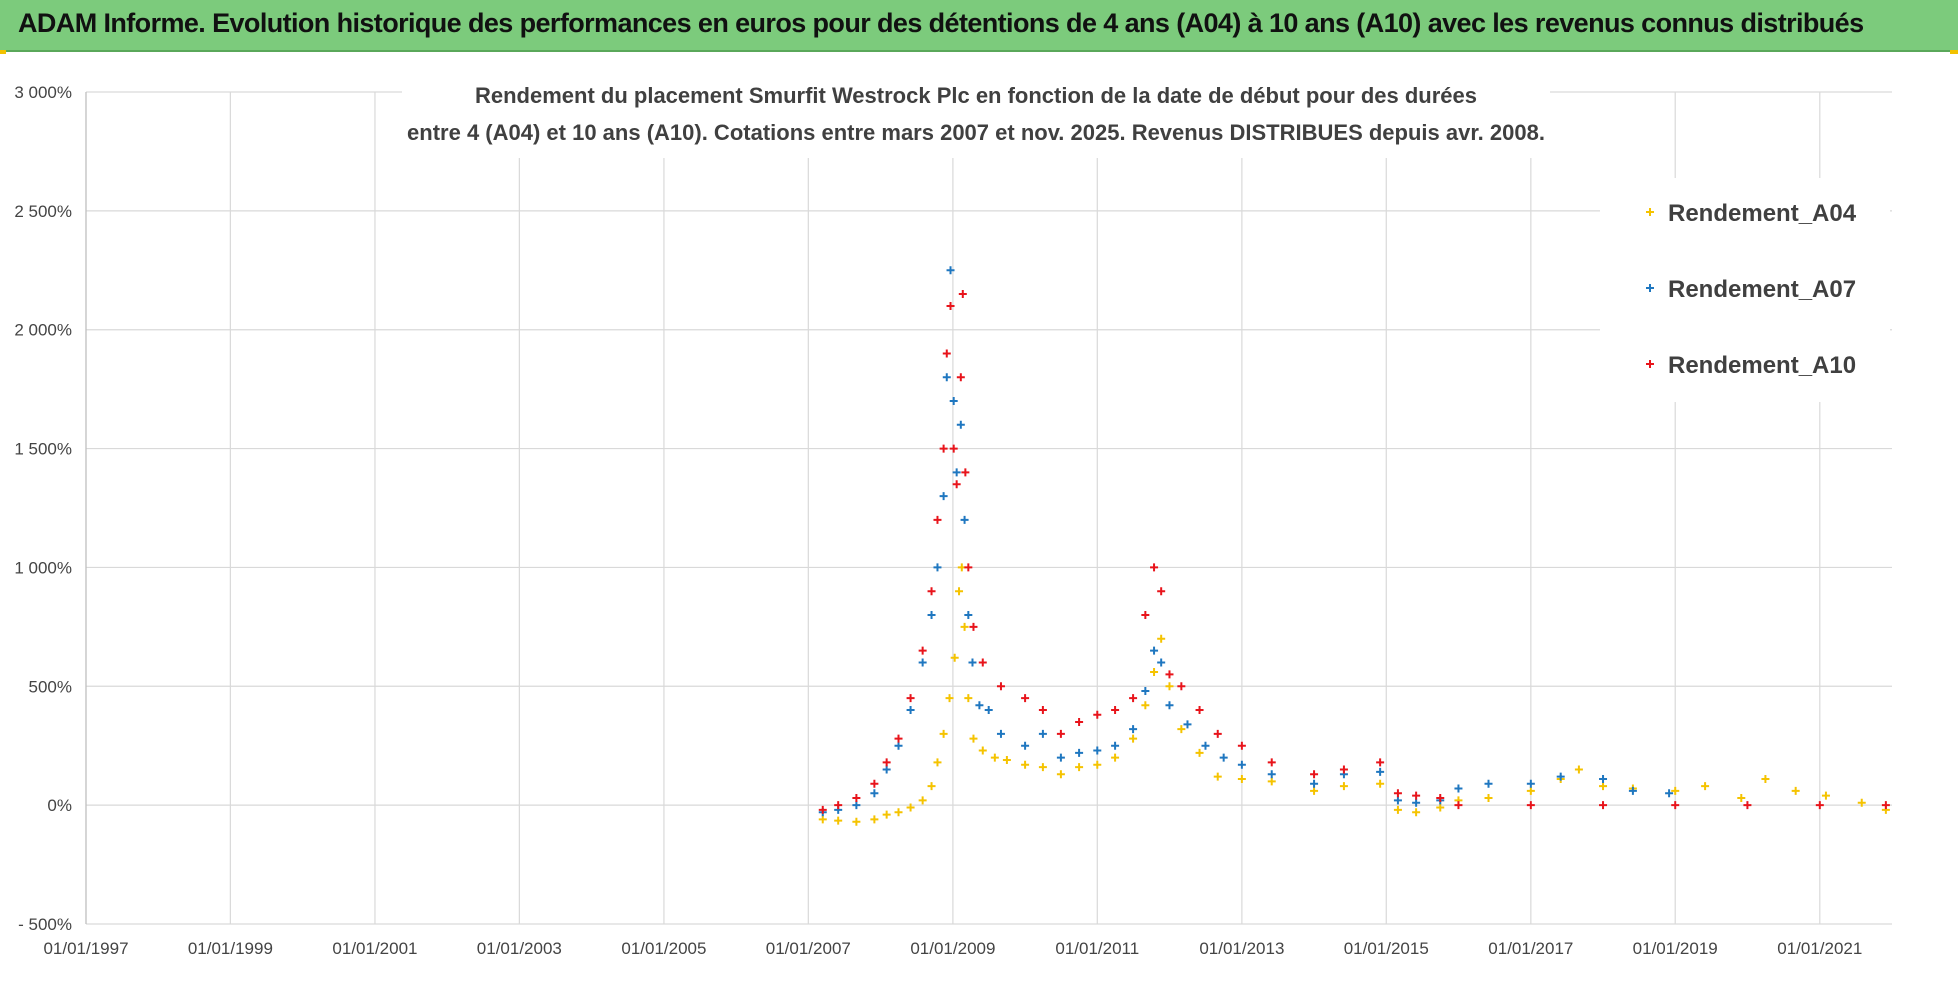 This screenshot has height=985, width=1958. What do you see at coordinates (3, 52) in the screenshot?
I see `corner-marker-left` at bounding box center [3, 52].